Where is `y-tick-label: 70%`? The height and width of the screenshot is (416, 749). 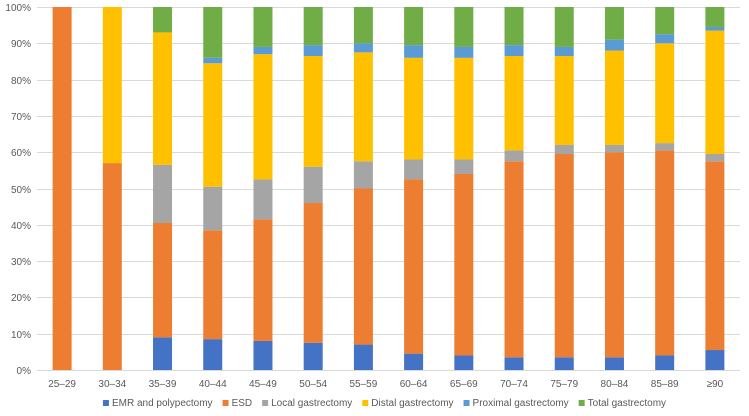 y-tick-label: 70% is located at coordinates (21, 117).